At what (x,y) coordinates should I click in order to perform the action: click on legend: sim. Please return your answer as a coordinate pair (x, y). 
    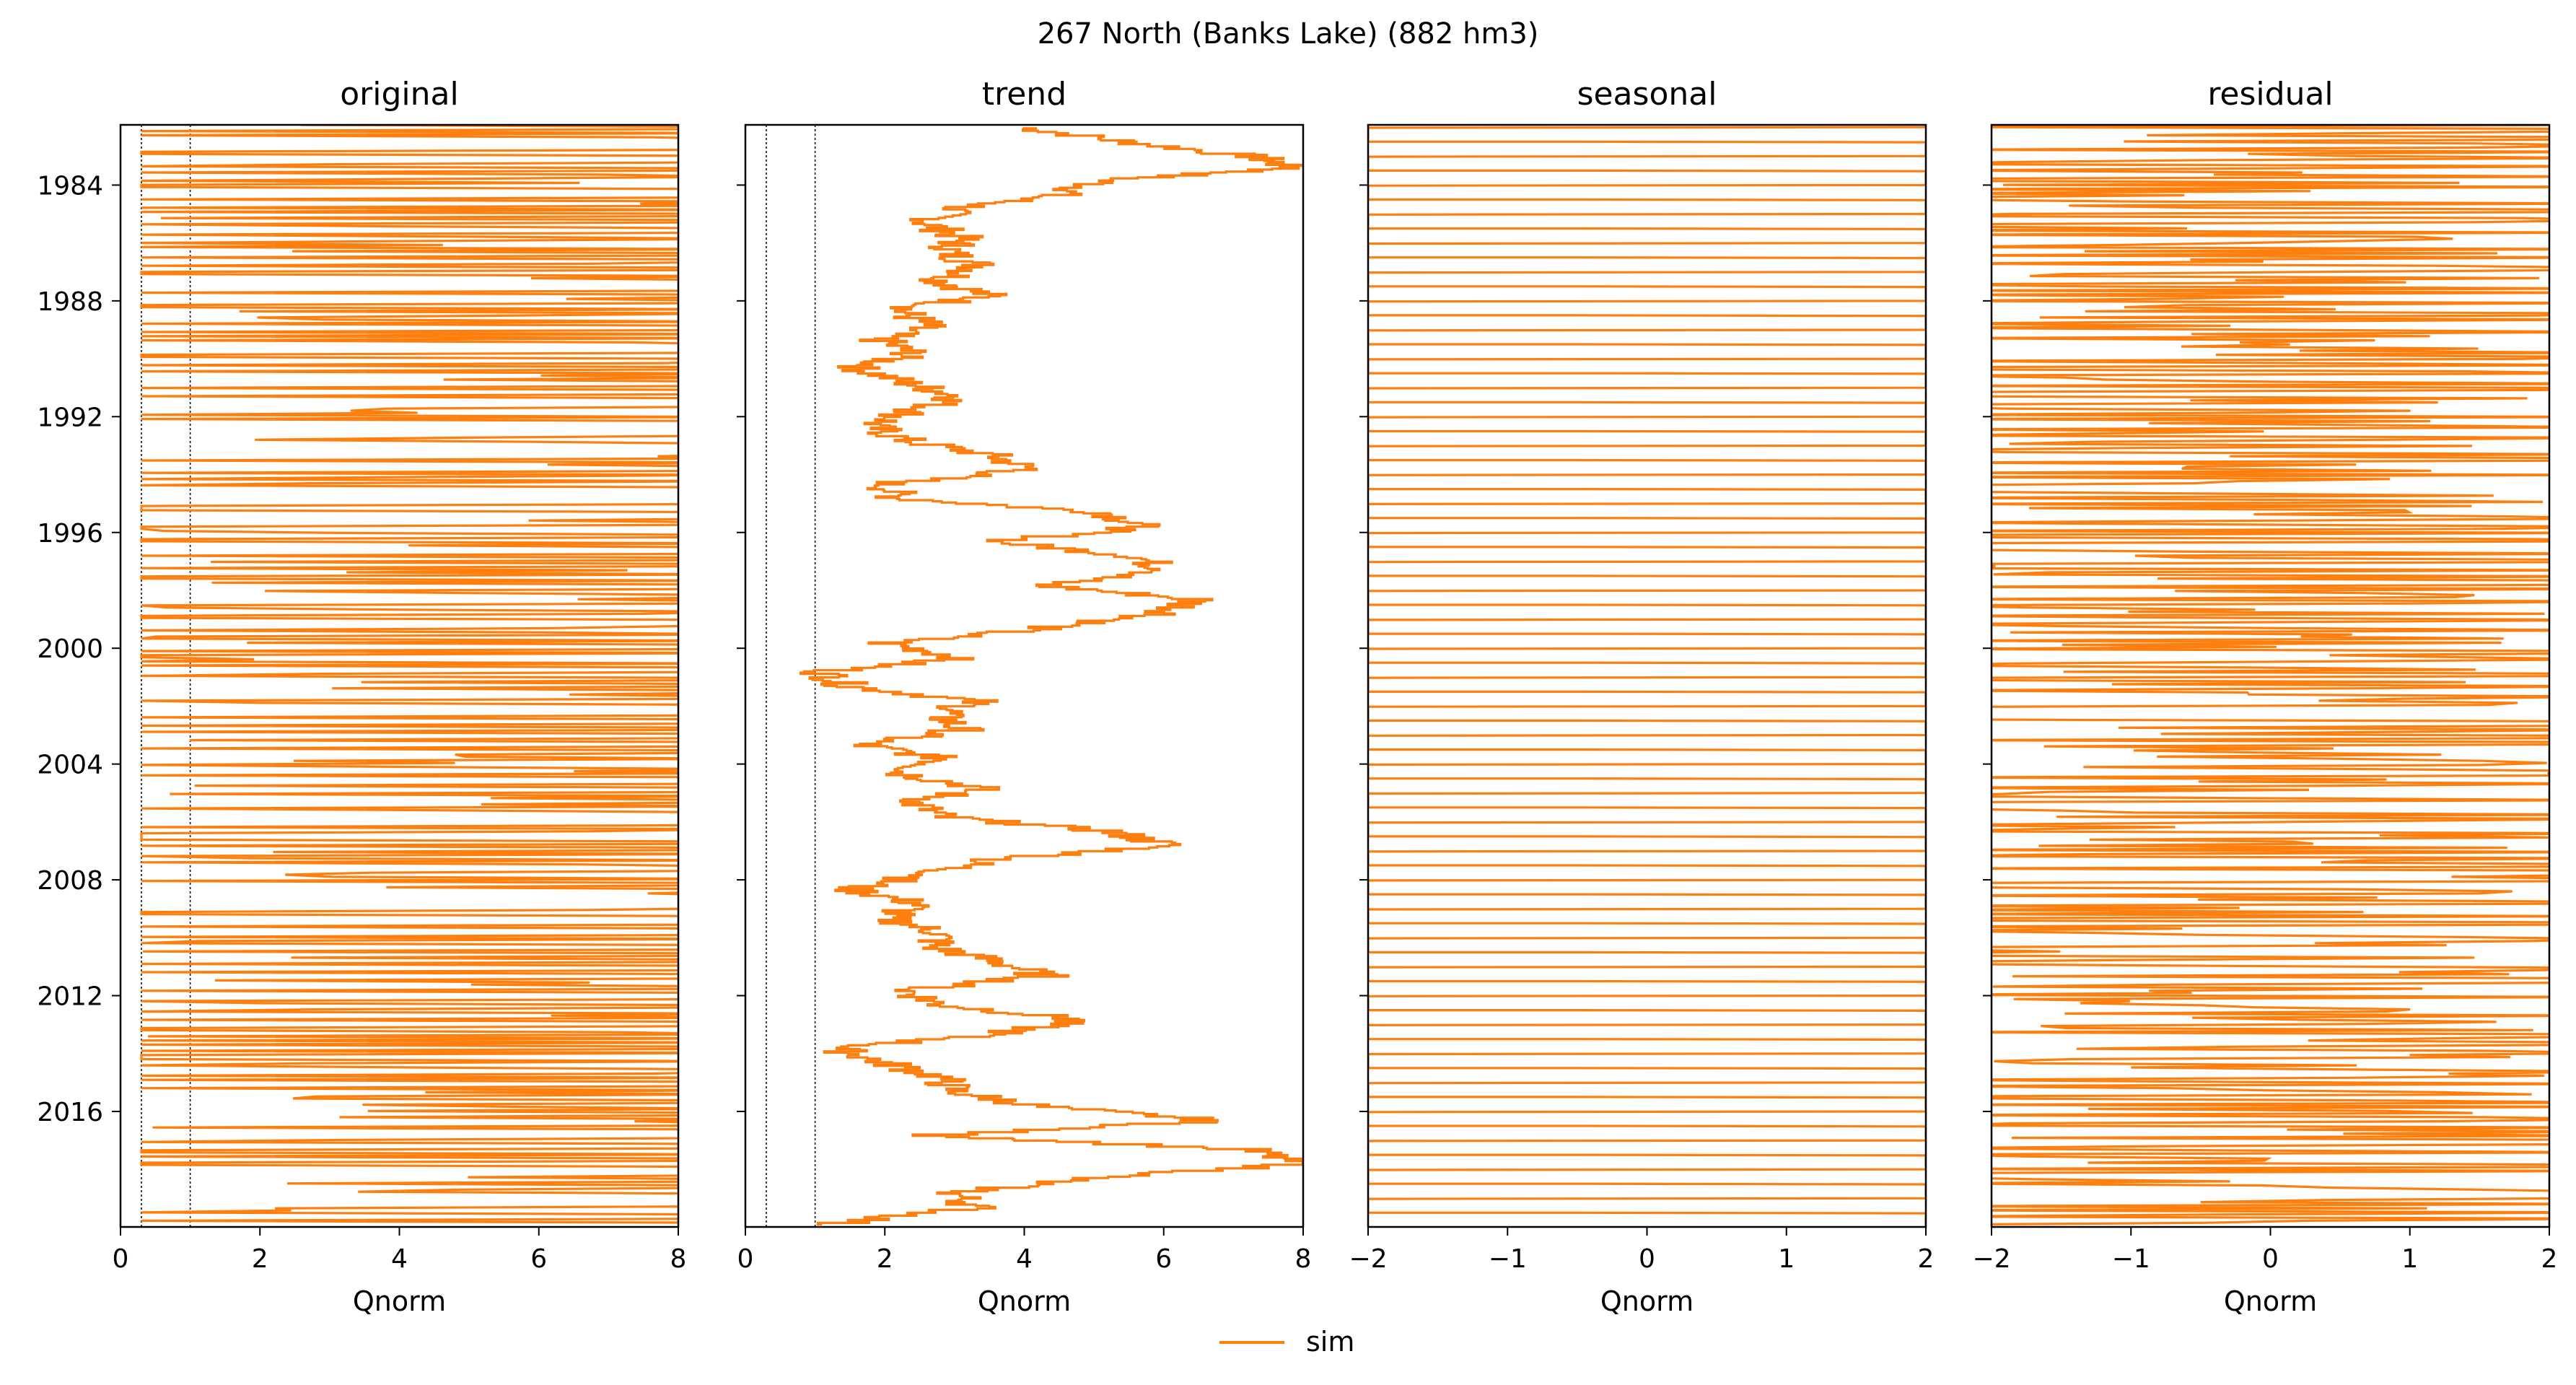
    Looking at the image, I should click on (1286, 1342).